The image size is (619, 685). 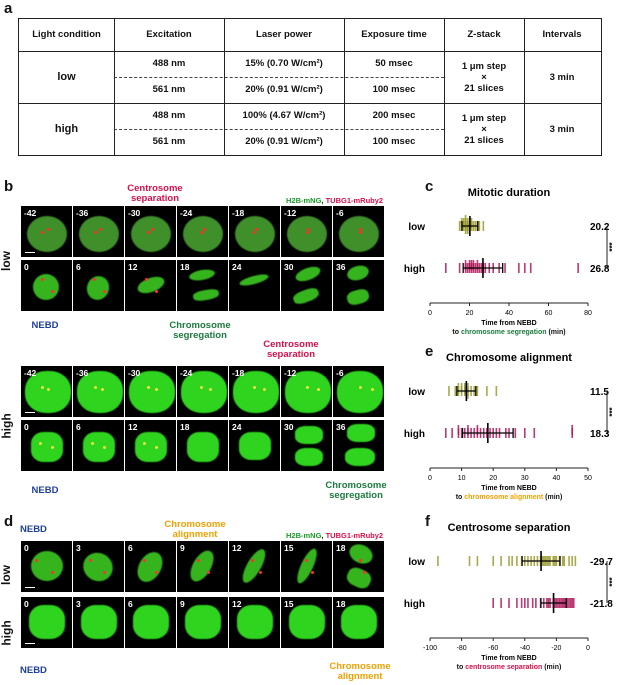 I want to click on low-condition-label: low, so click(x=66, y=77).